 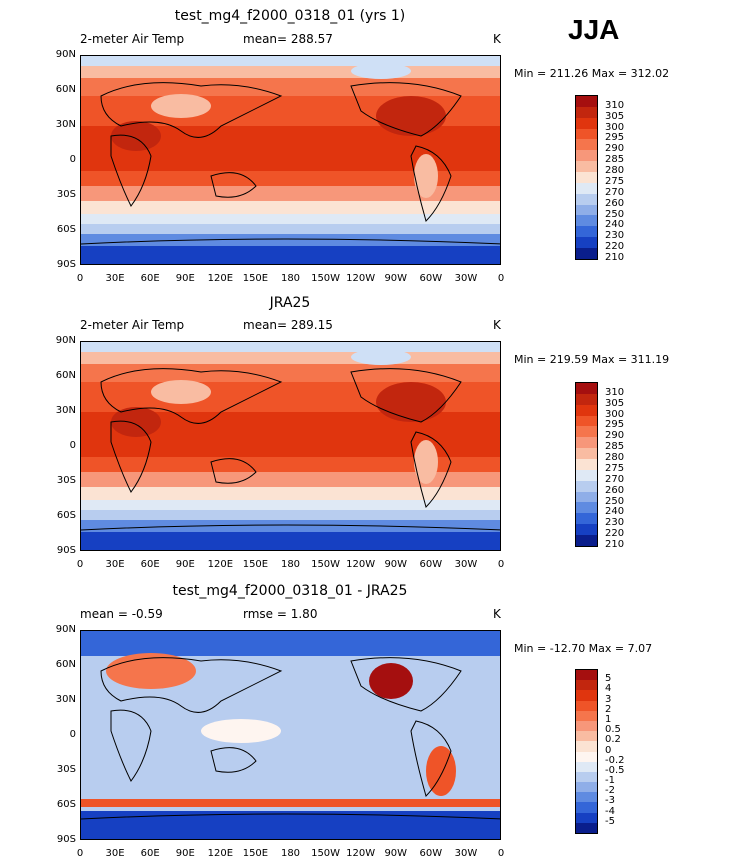 What do you see at coordinates (615, 192) in the screenshot?
I see `colorbar-label: 270` at bounding box center [615, 192].